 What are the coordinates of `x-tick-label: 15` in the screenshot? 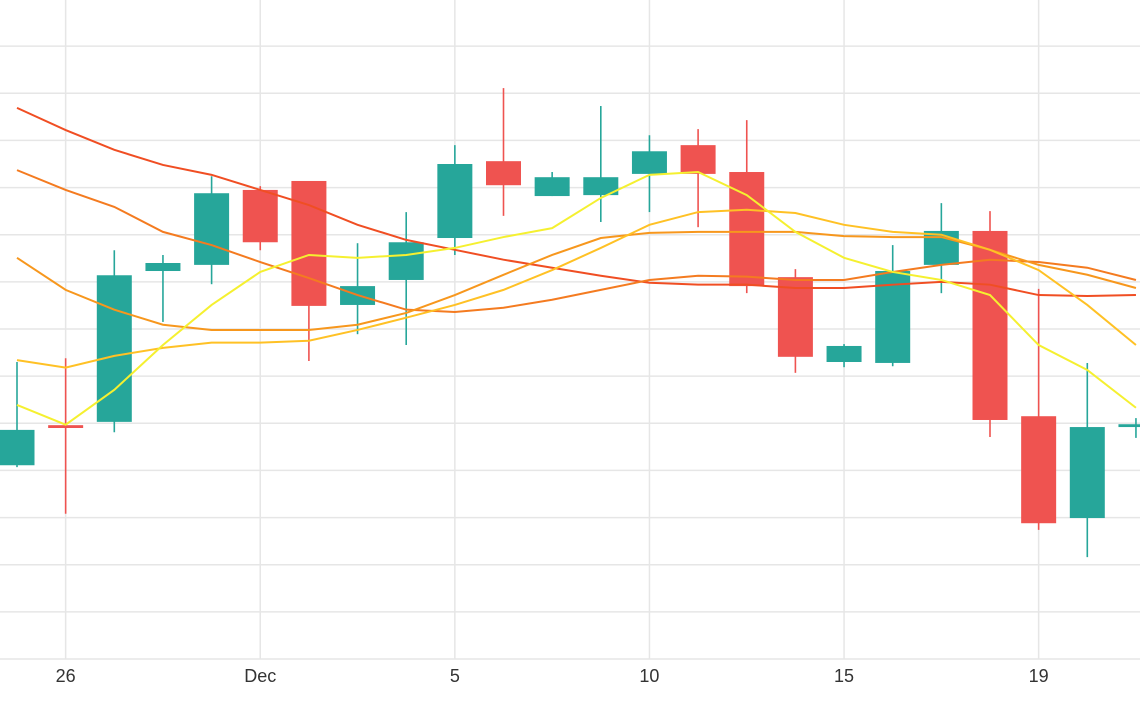 It's located at (844, 676).